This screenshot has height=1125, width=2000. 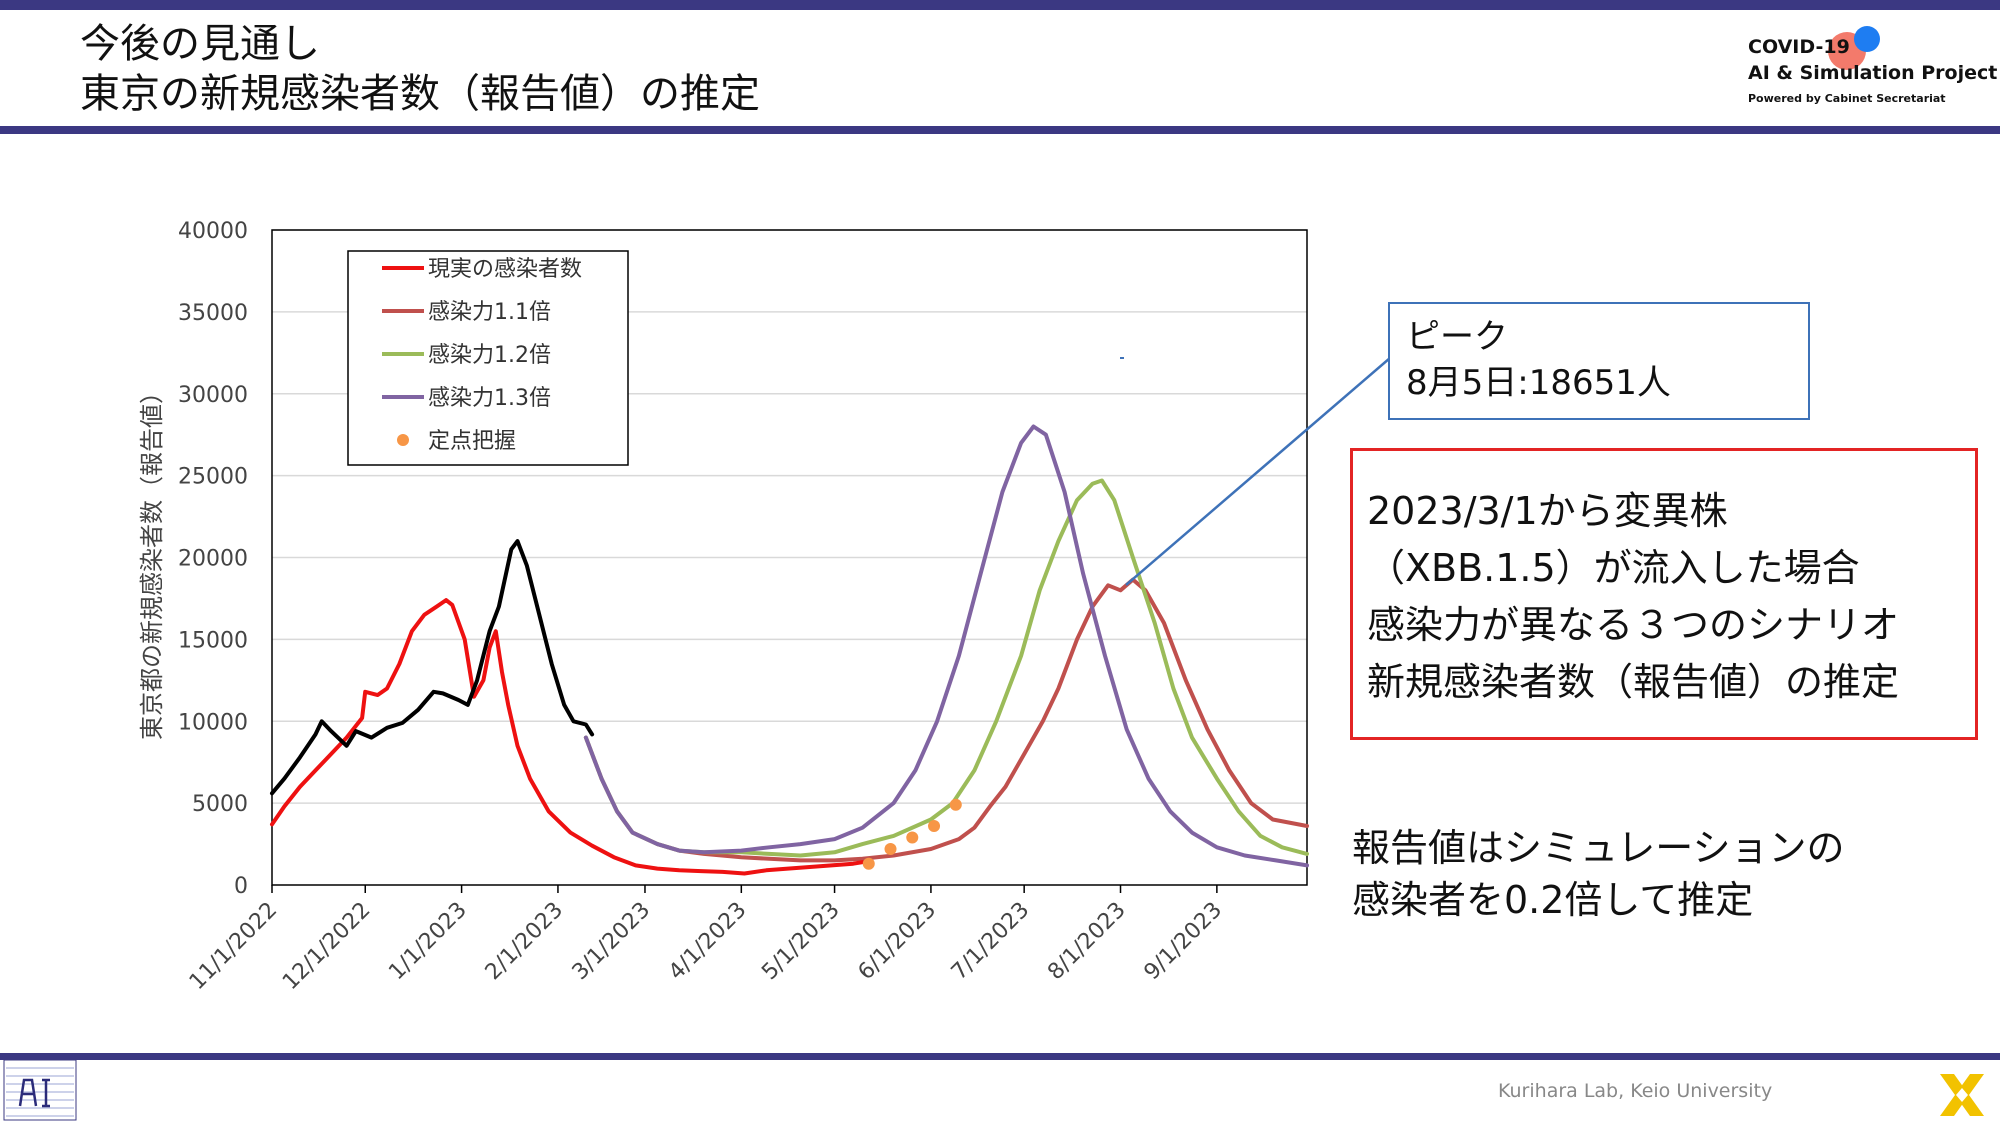 What do you see at coordinates (1538, 383) in the screenshot?
I see `peak-callout-value: 8月5日:18651人` at bounding box center [1538, 383].